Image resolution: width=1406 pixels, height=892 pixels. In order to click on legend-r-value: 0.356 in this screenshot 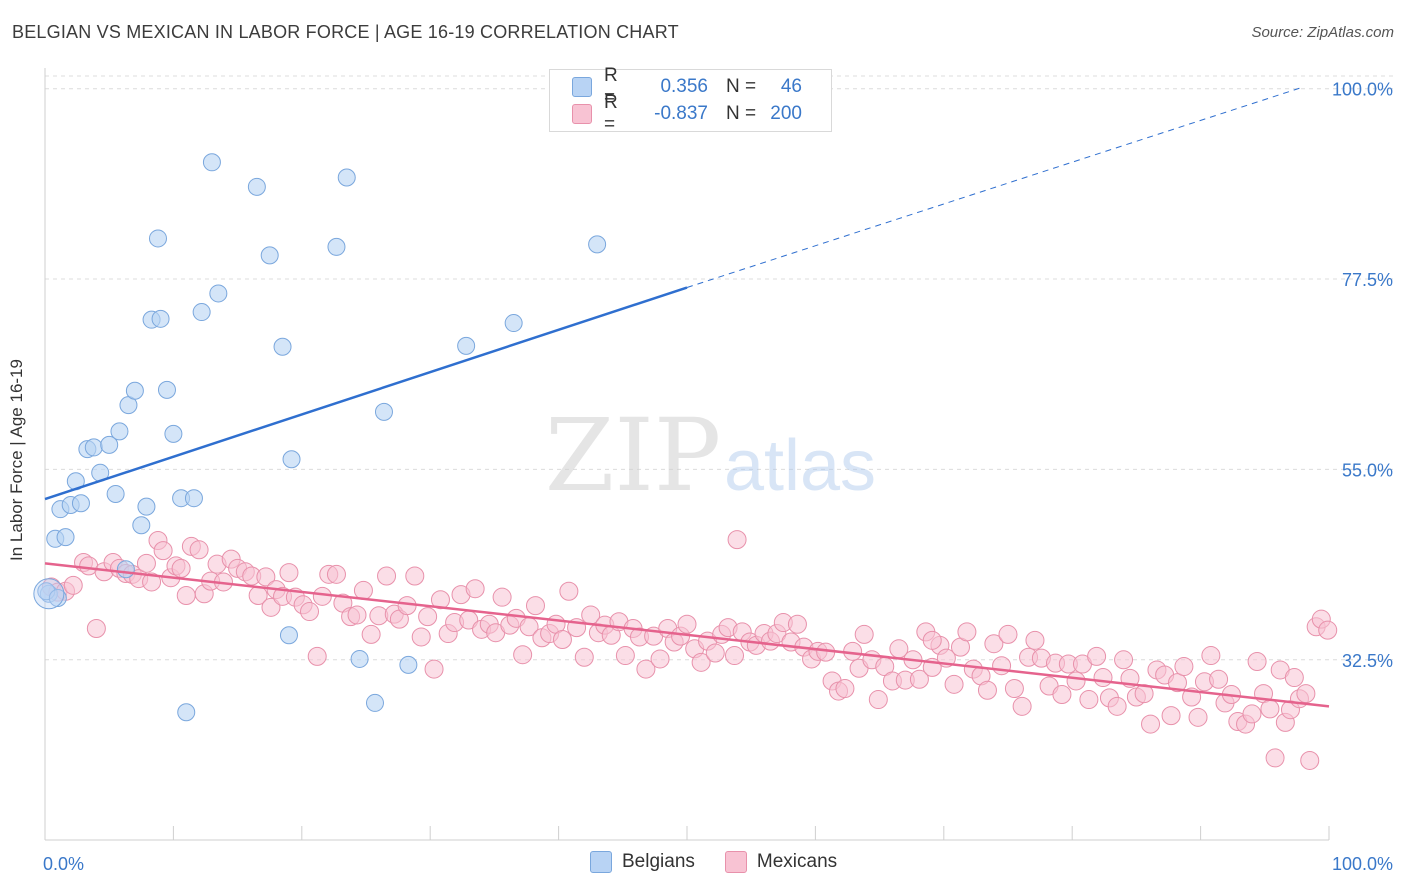, I will do `click(684, 86)`.